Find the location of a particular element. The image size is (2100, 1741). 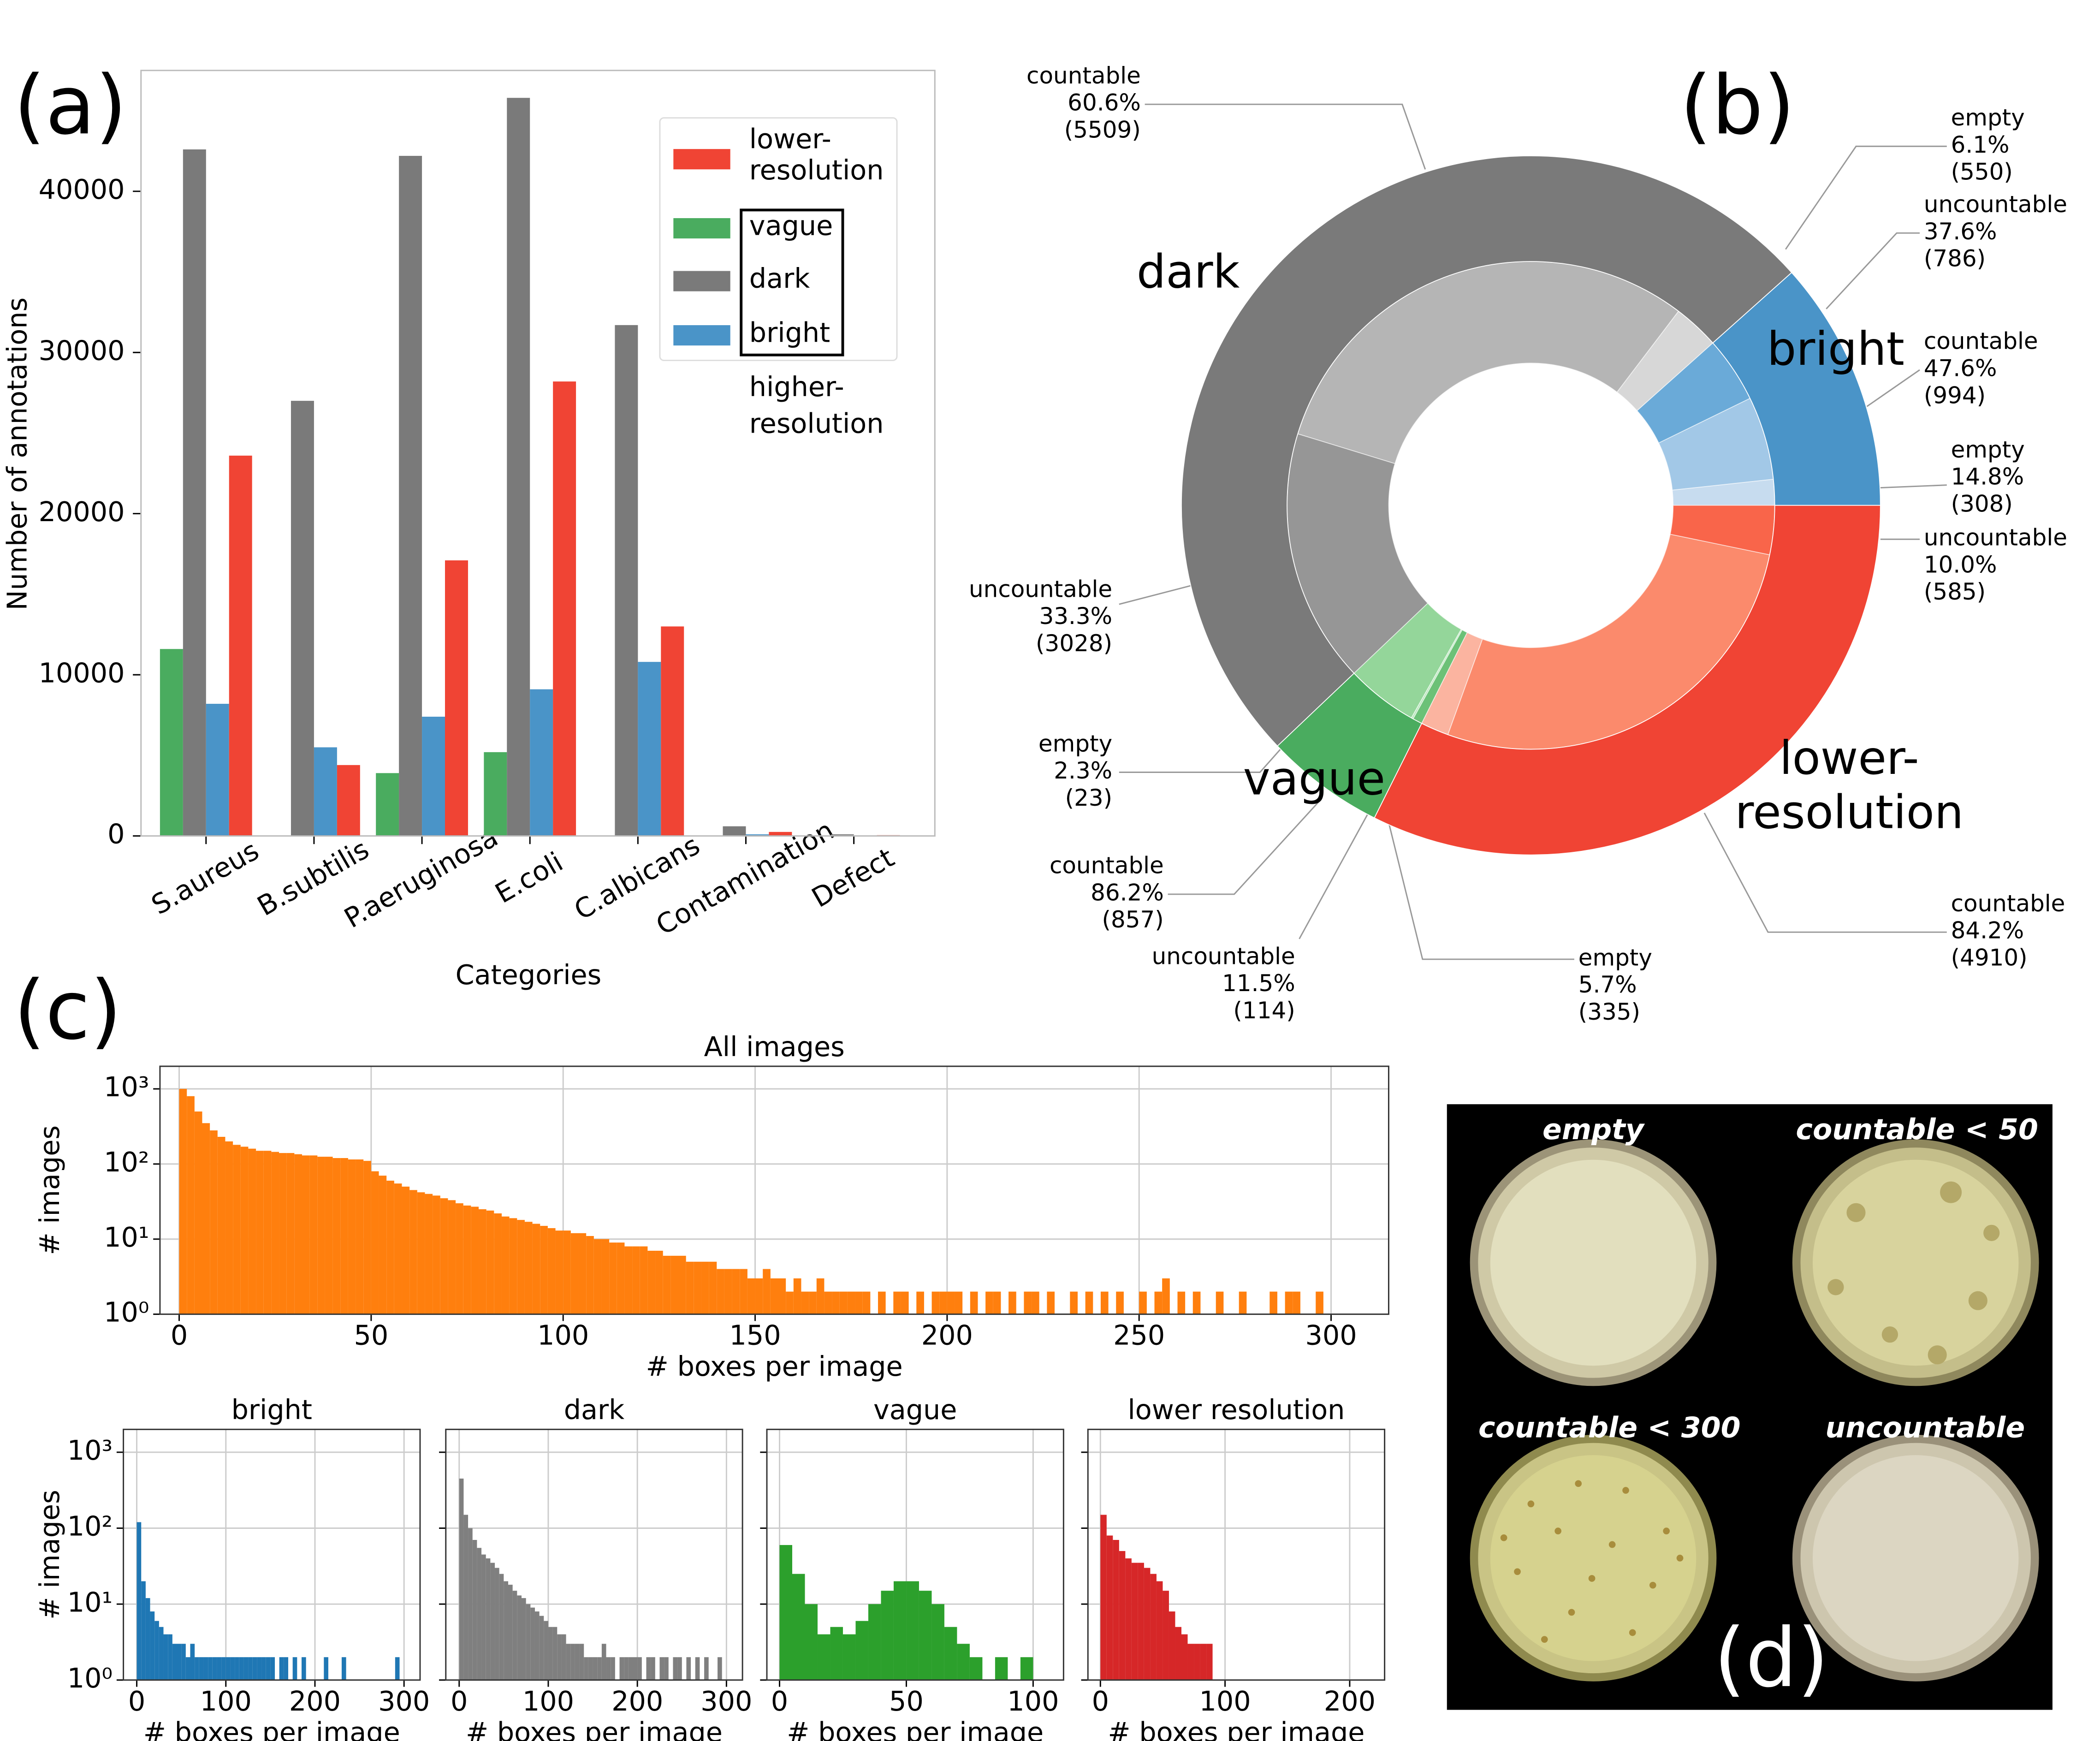

legend-label: lower-resolution is located at coordinates (816, 154).